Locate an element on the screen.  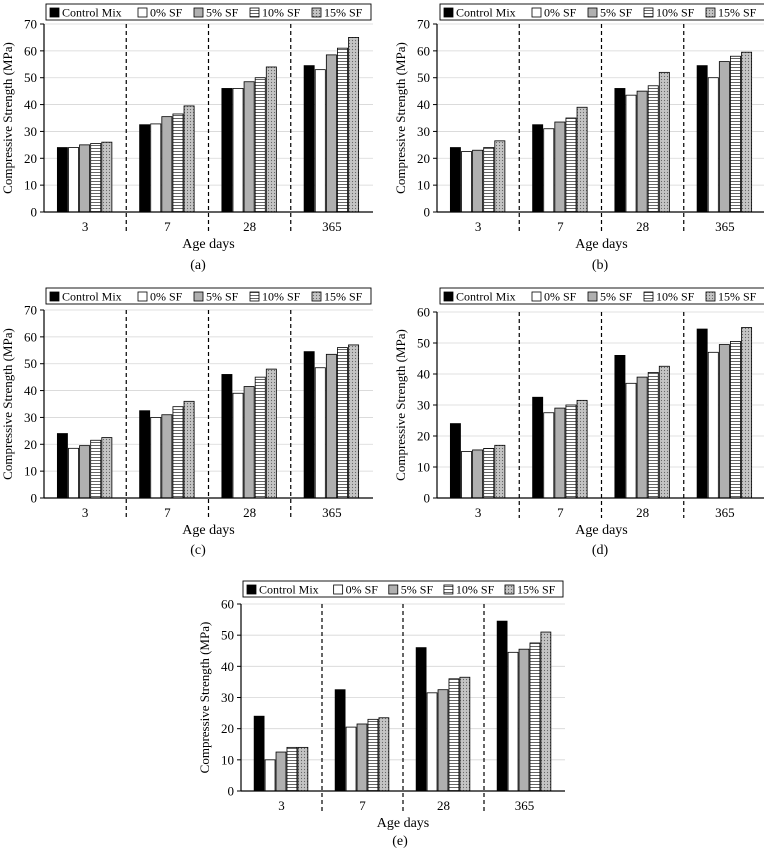
x-tick-label: 365 is located at coordinates (525, 805).